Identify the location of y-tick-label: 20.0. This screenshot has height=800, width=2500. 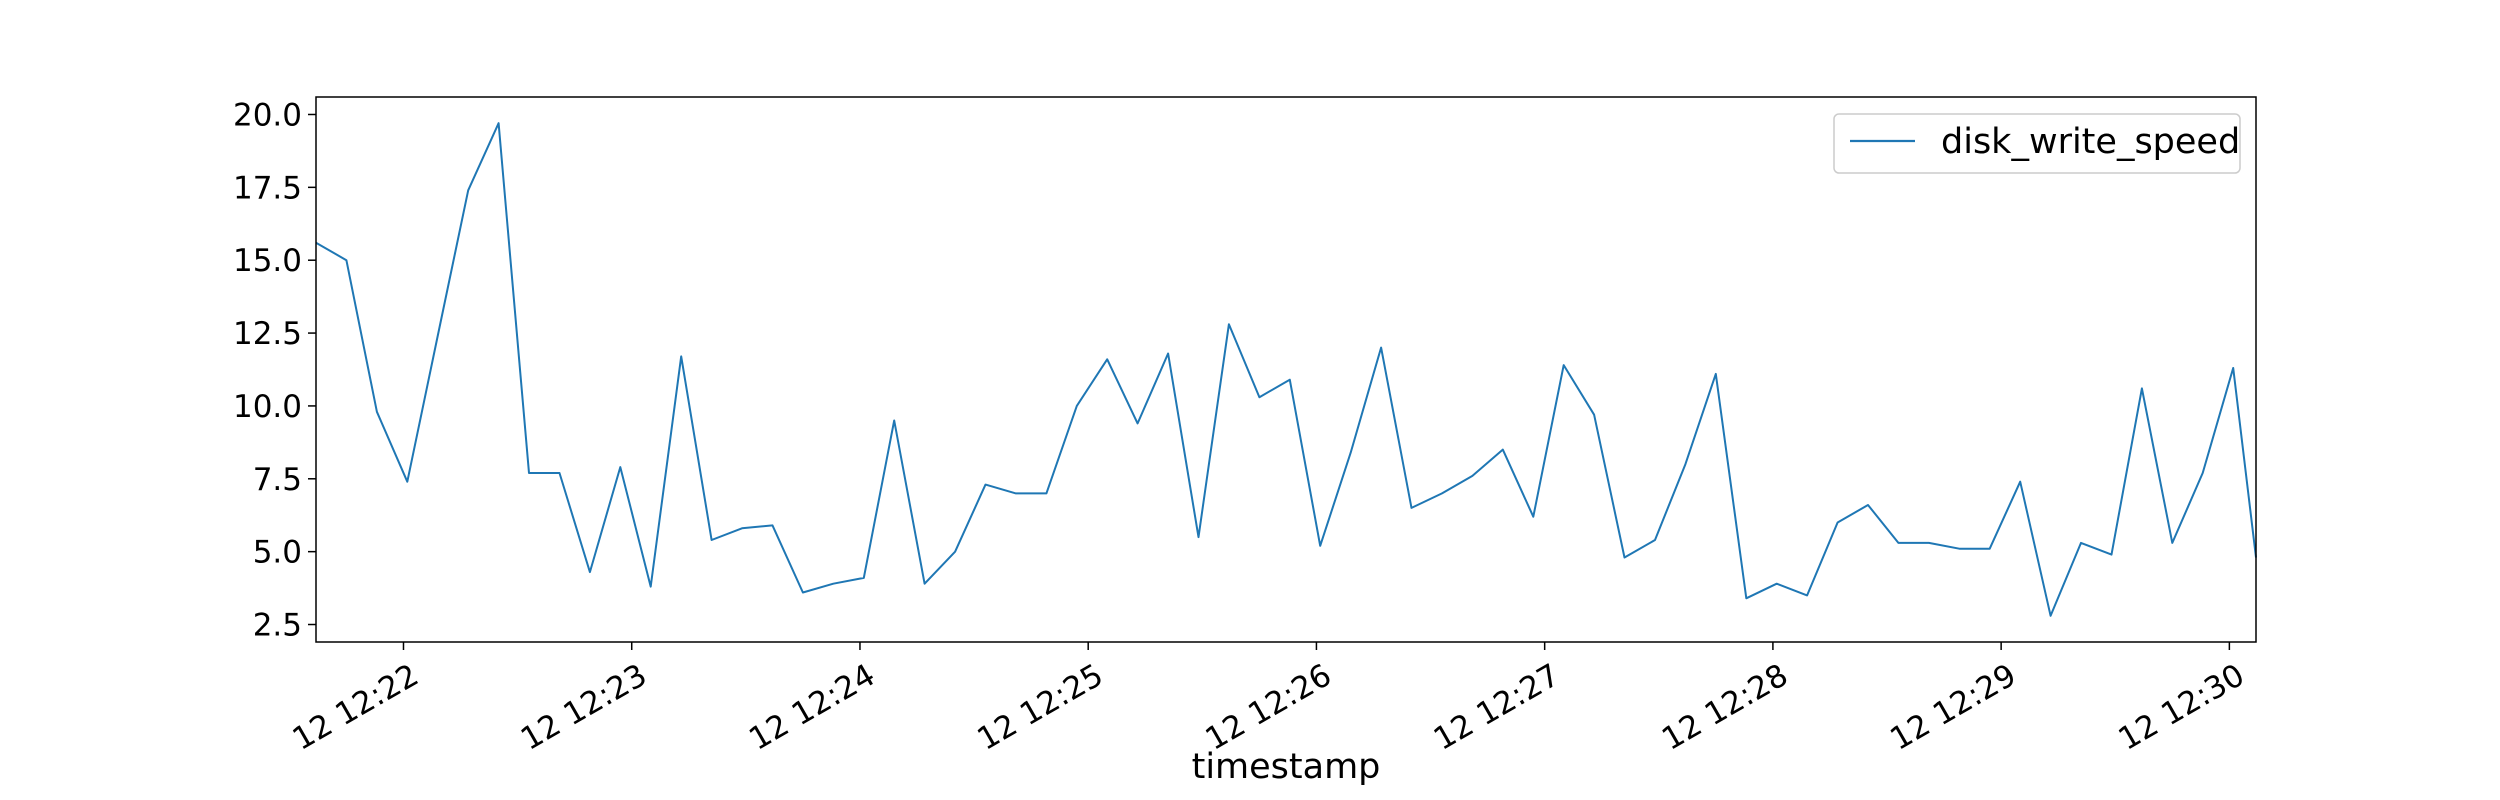
(267, 115).